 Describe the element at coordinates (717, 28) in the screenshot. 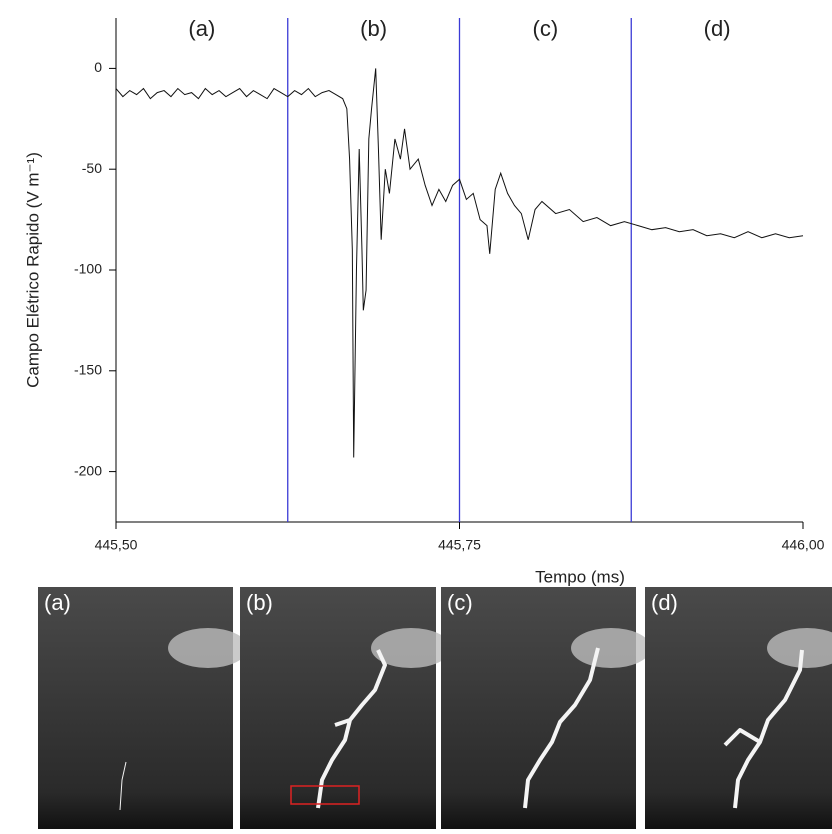

I see `region-label: (d)` at that location.